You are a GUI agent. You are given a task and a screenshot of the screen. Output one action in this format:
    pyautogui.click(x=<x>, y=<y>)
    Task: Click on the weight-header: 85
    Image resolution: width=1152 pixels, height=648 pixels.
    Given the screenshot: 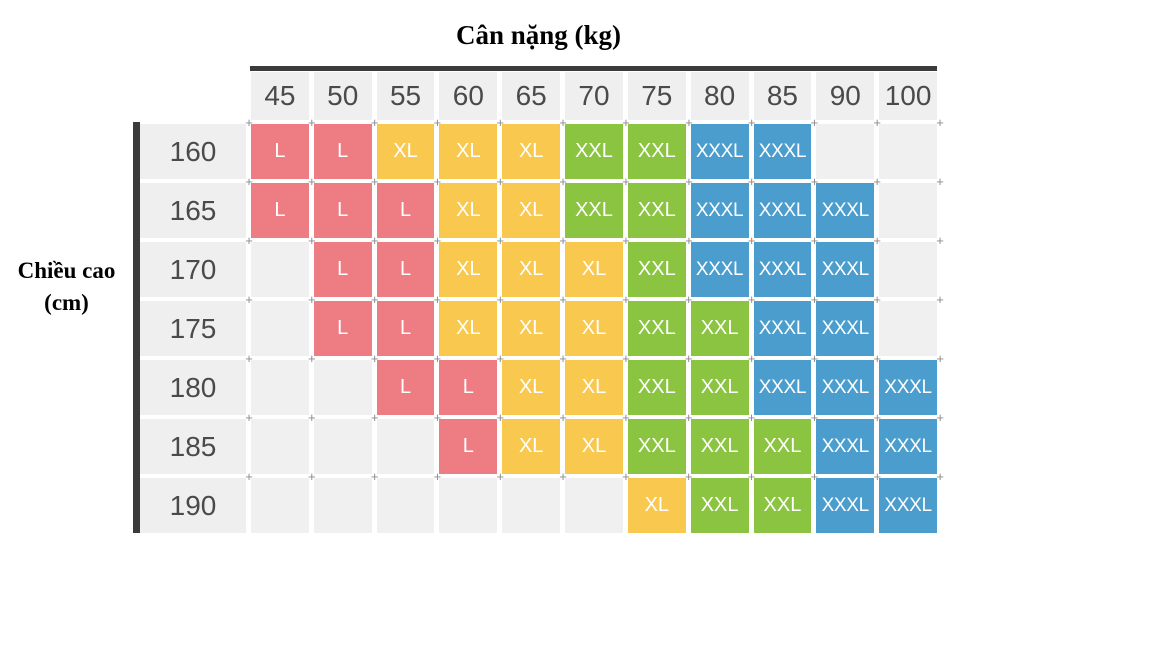 What is the action you would take?
    pyautogui.click(x=782, y=96)
    